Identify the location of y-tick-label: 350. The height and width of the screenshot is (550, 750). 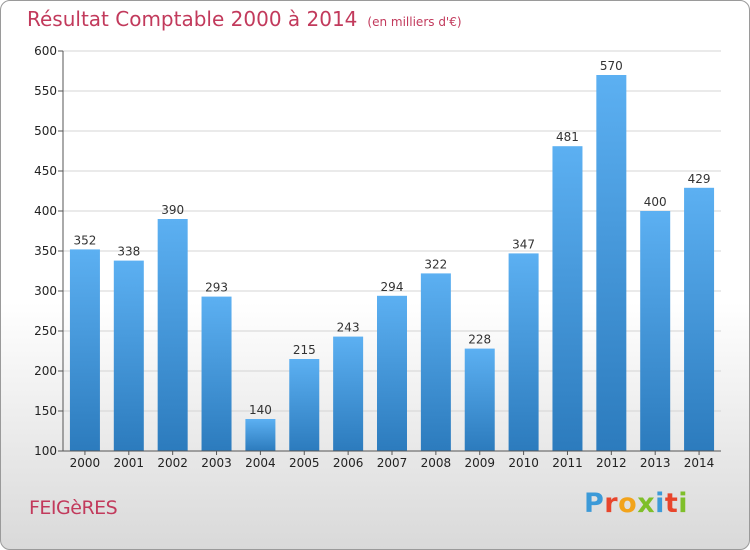
(45, 251).